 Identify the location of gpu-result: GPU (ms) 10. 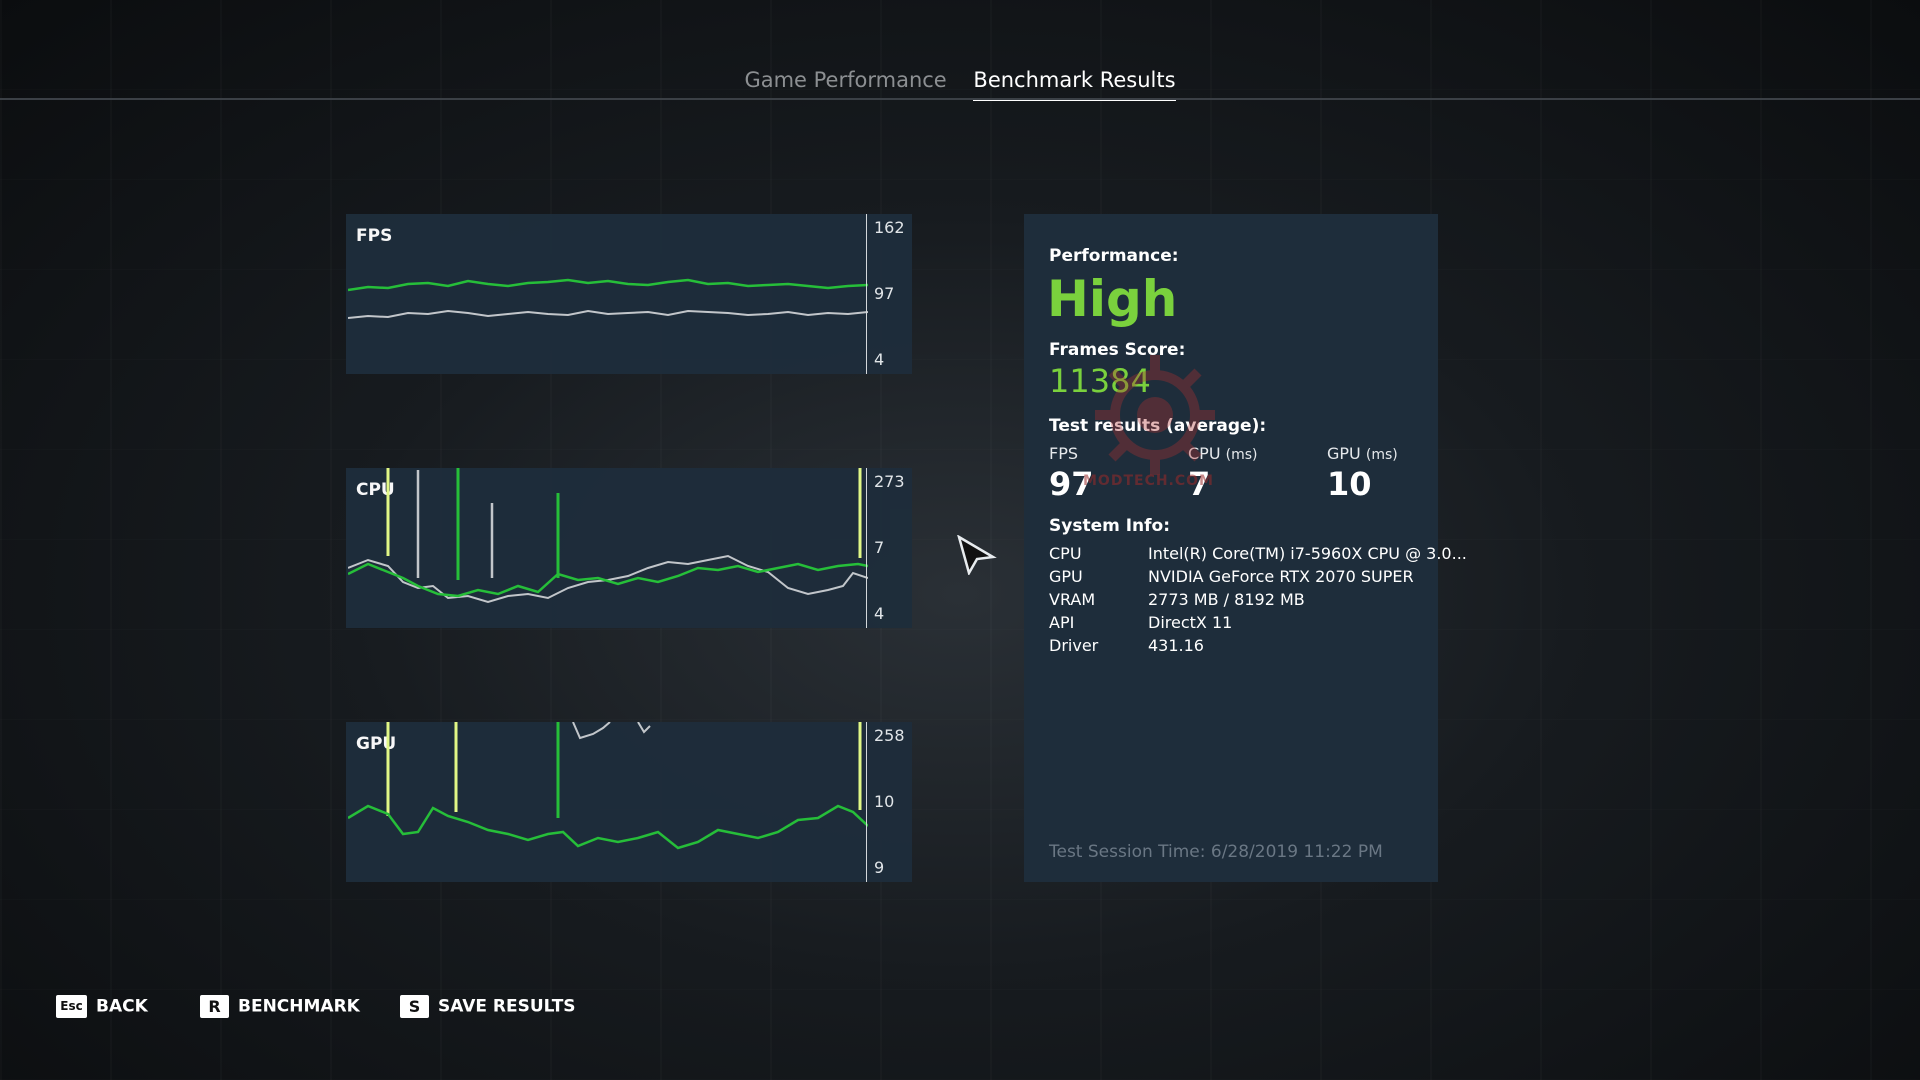
(1362, 473).